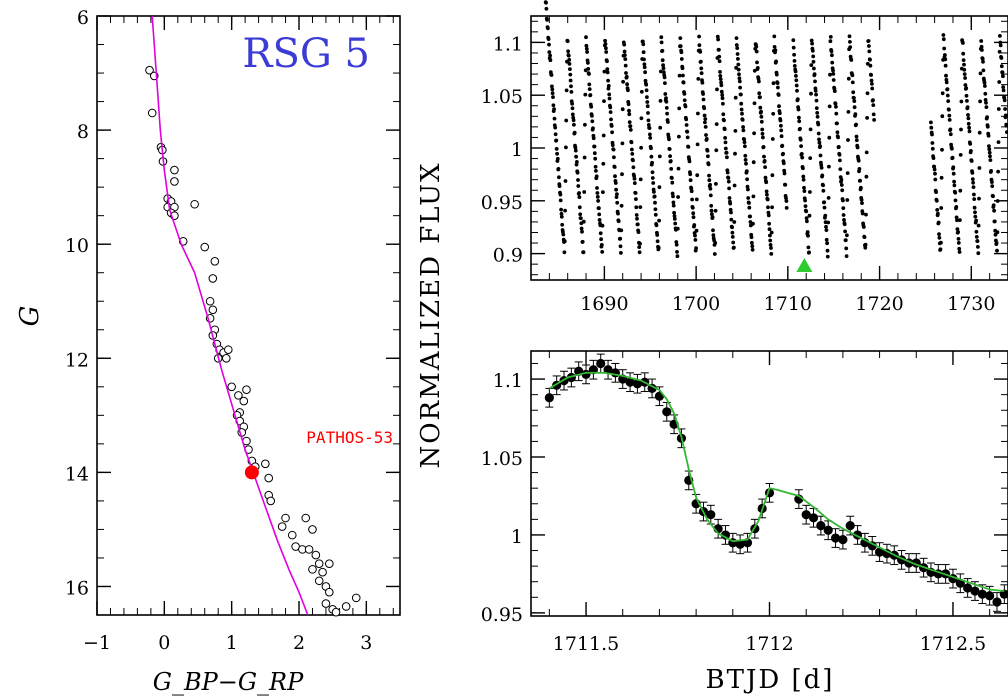  What do you see at coordinates (788, 304) in the screenshot?
I see `x-tick-label: 1710` at bounding box center [788, 304].